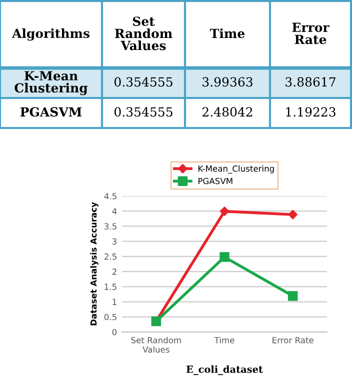 This screenshot has height=386, width=352. I want to click on data-label: 3.99363, so click(227, 82).